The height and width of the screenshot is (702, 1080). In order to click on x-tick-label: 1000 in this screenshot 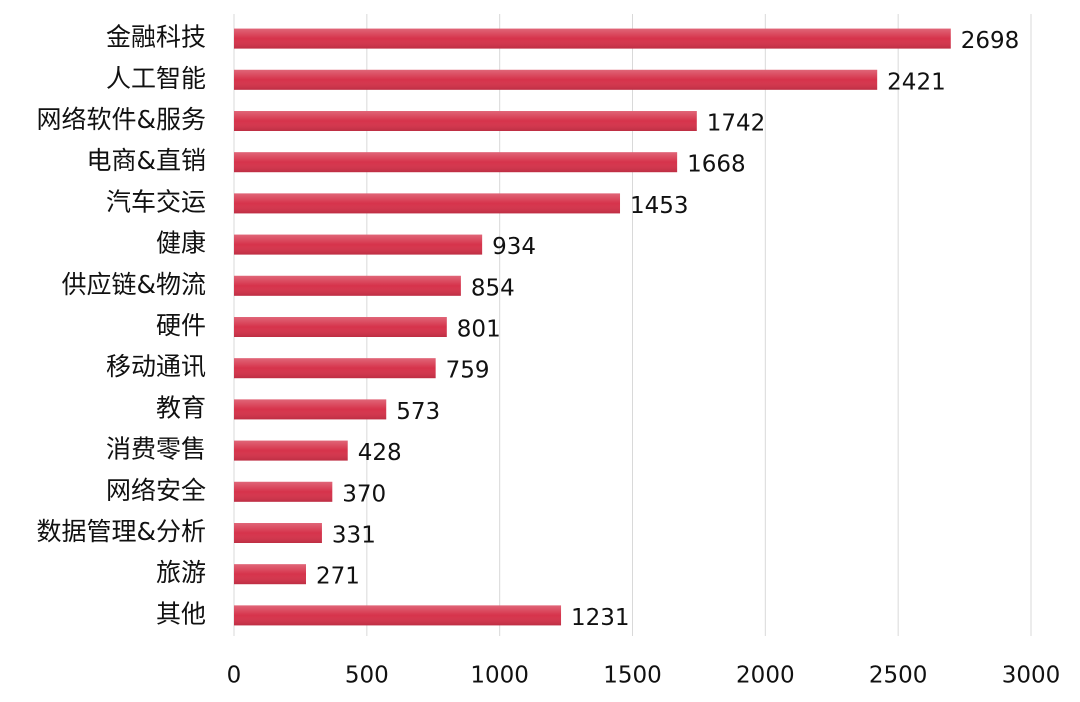, I will do `click(499, 676)`.